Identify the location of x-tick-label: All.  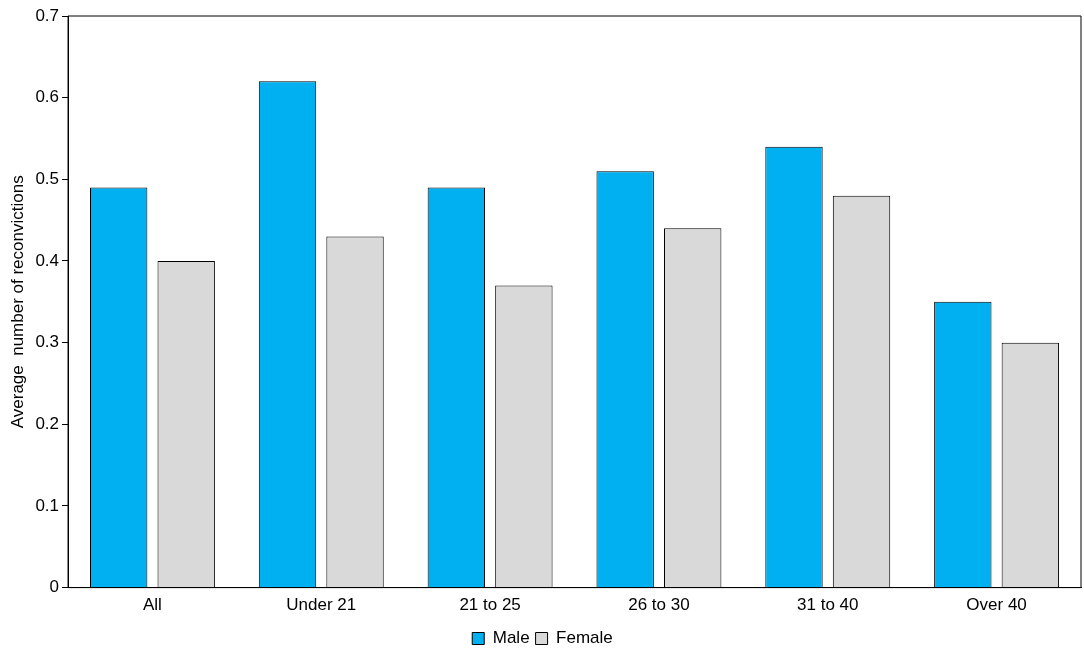
(152, 605).